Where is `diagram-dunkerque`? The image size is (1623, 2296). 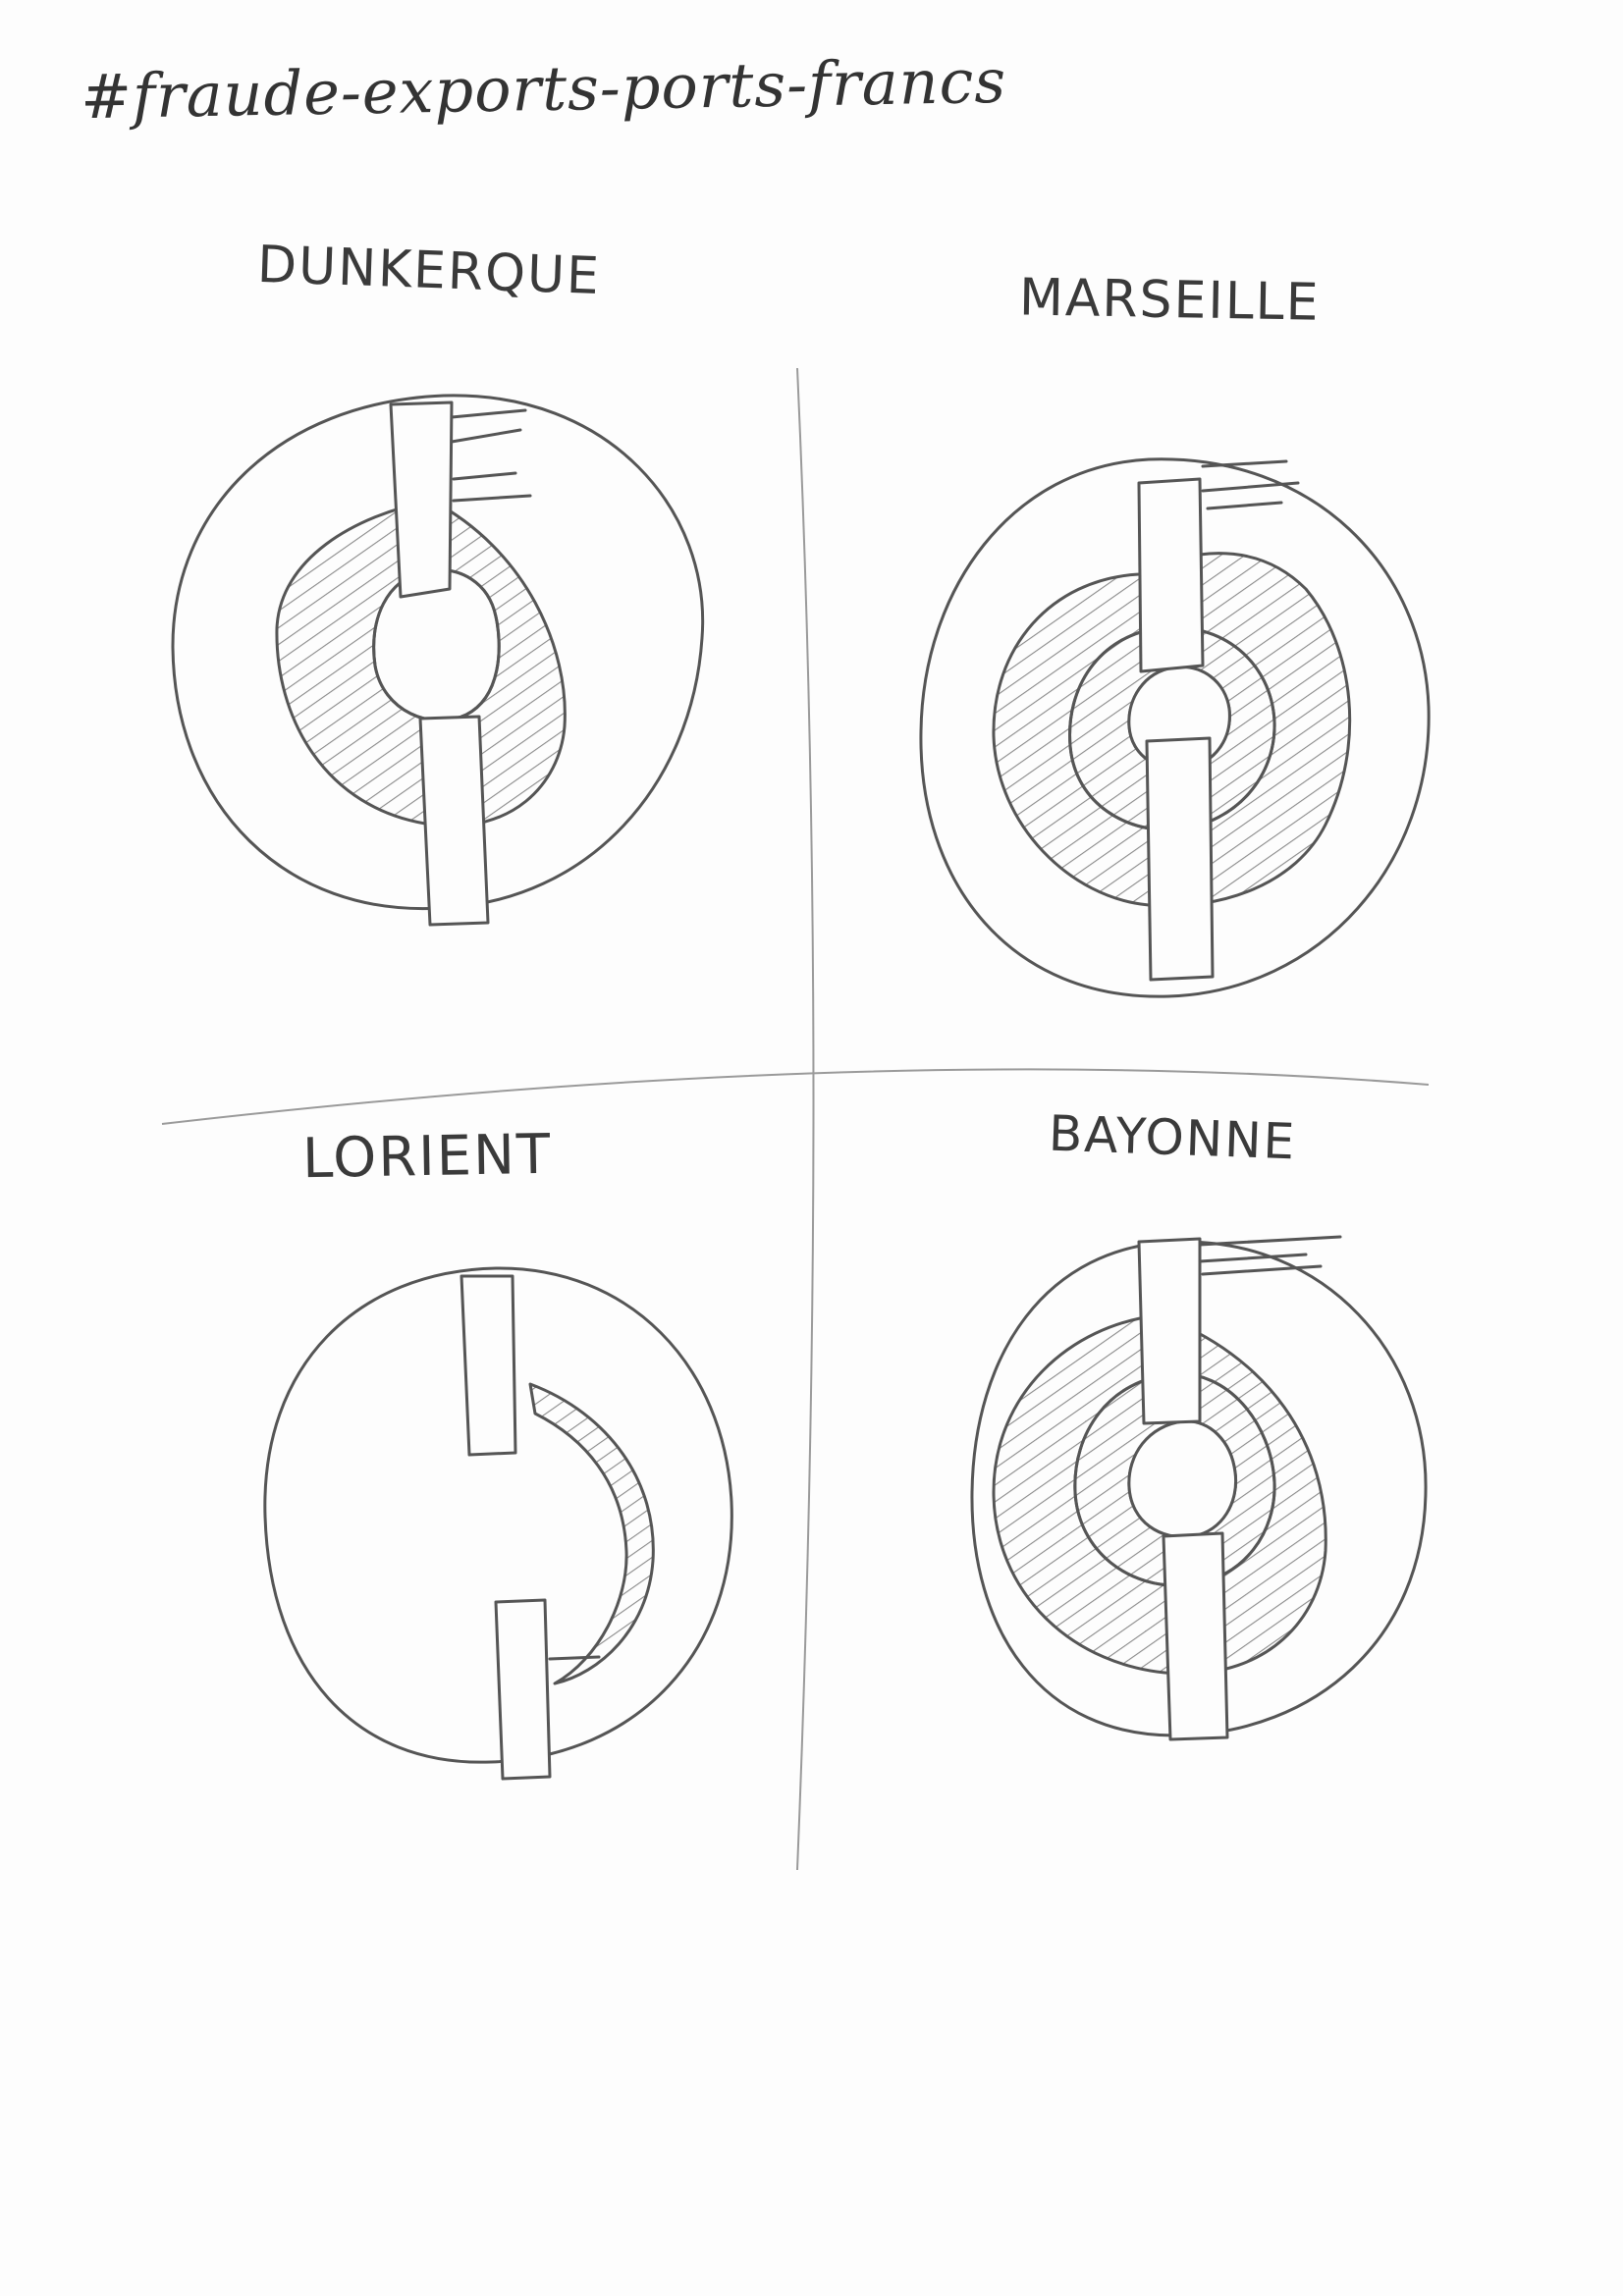 diagram-dunkerque is located at coordinates (438, 660).